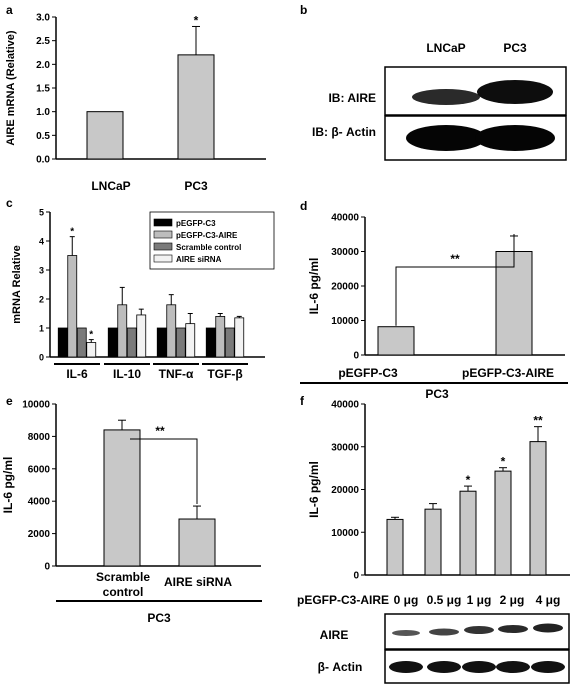  I want to click on panel-f-ytick-label: 10000, so click(345, 533).